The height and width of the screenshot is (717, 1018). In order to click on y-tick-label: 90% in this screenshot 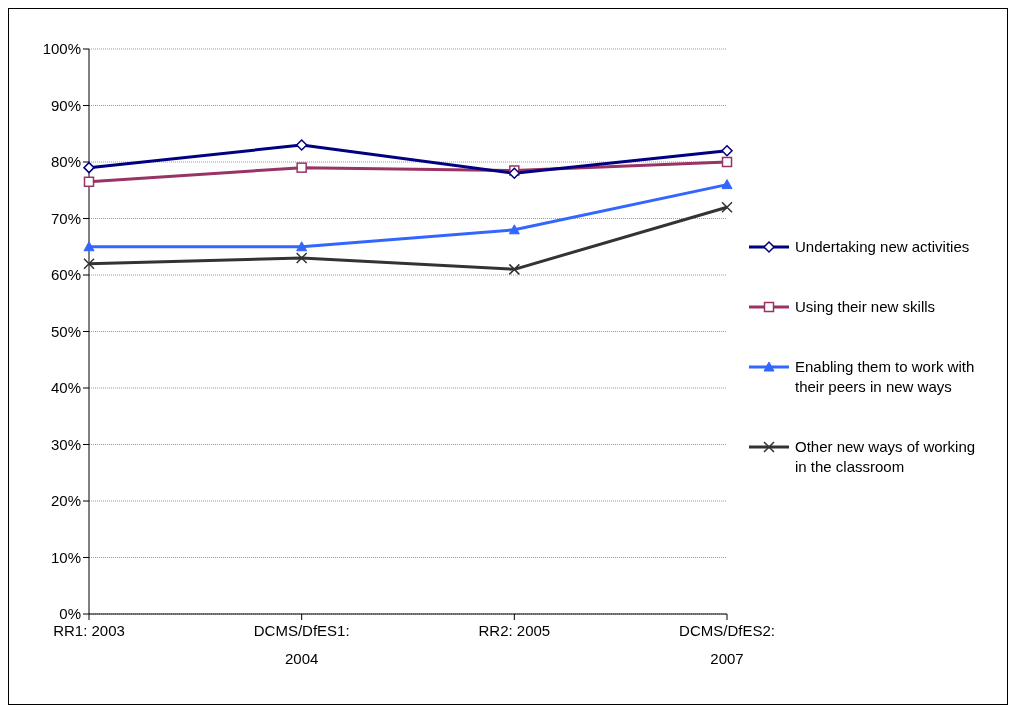, I will do `click(65, 105)`.